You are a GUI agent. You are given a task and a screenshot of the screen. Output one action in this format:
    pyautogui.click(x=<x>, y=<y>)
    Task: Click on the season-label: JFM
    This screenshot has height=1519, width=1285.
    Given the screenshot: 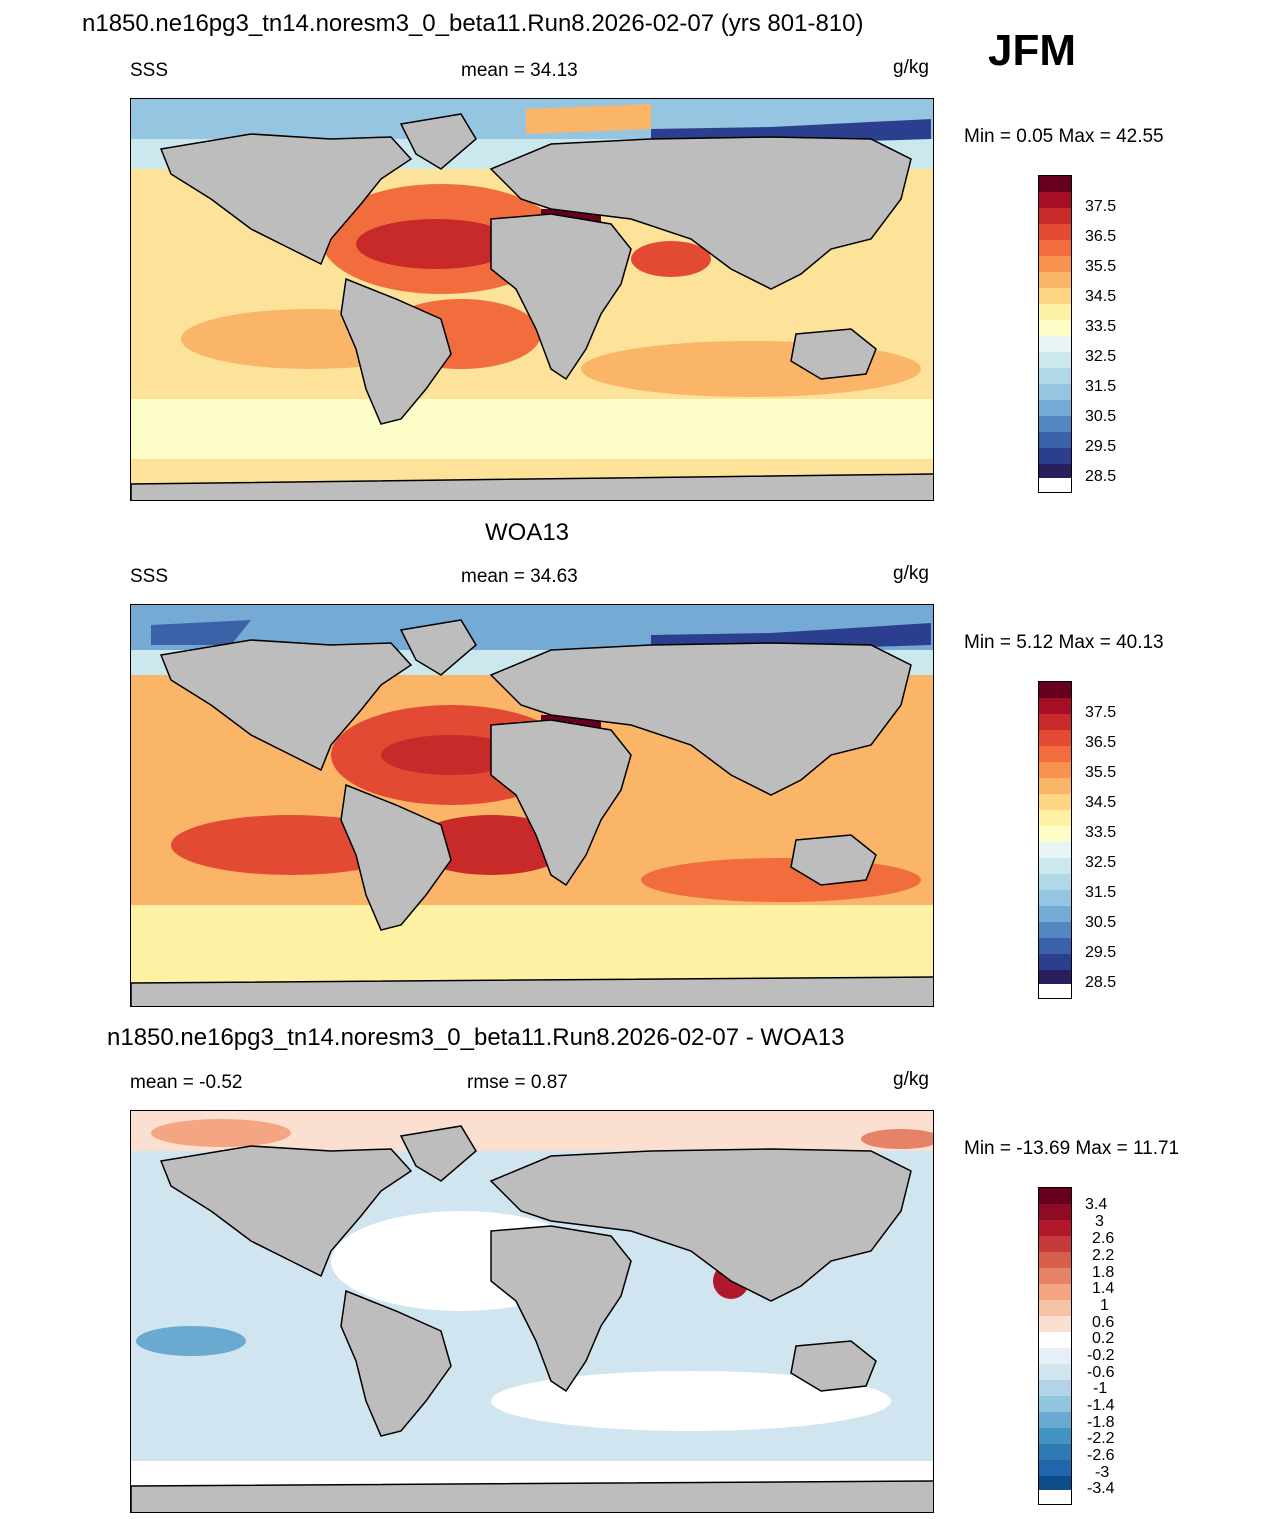 What is the action you would take?
    pyautogui.click(x=1032, y=50)
    